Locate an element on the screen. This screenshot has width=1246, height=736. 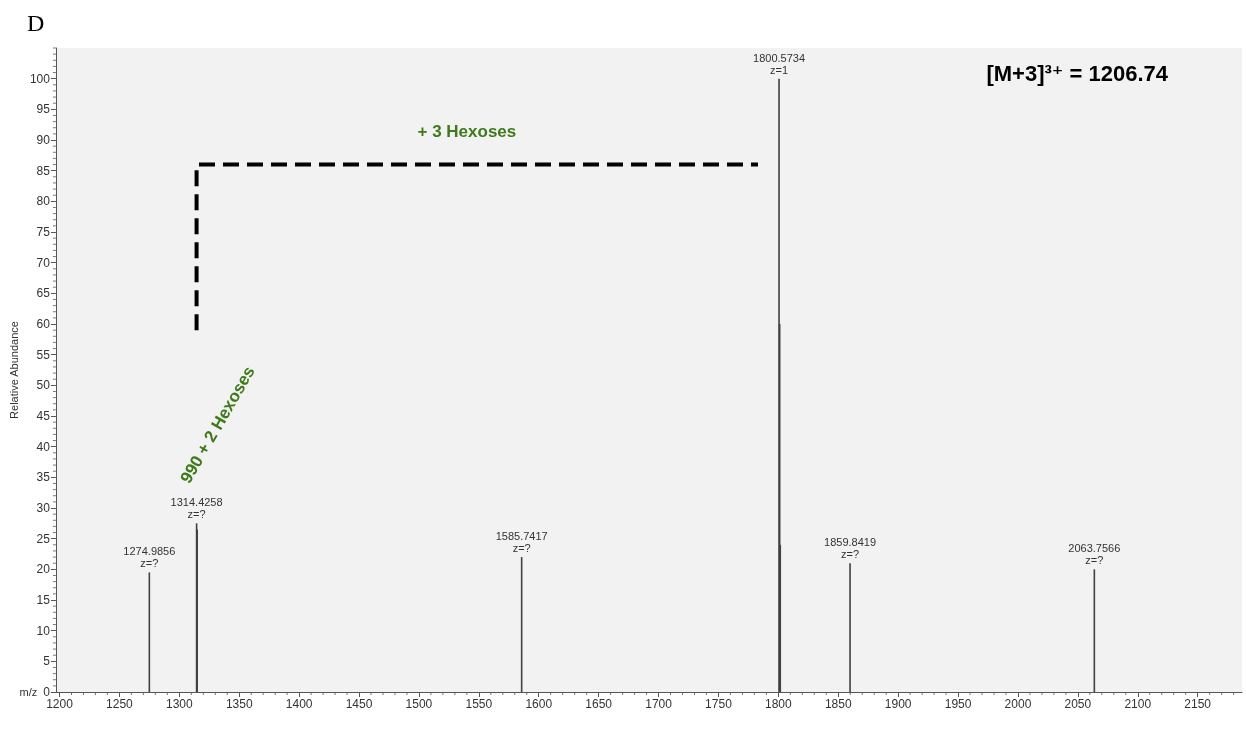
y-tick-label: 0 is located at coordinates (47, 692).